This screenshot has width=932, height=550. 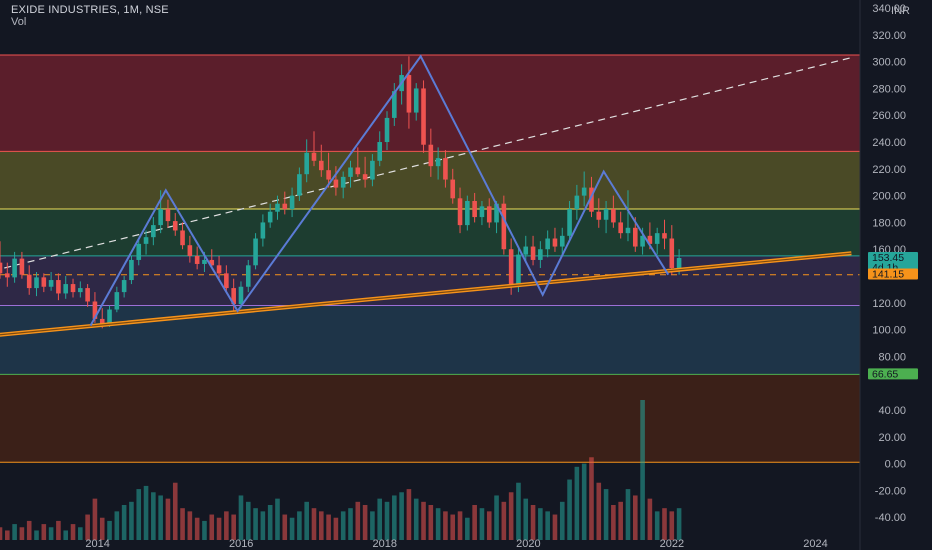 What do you see at coordinates (889, 9) in the screenshot?
I see `y-tick-label: 340.00` at bounding box center [889, 9].